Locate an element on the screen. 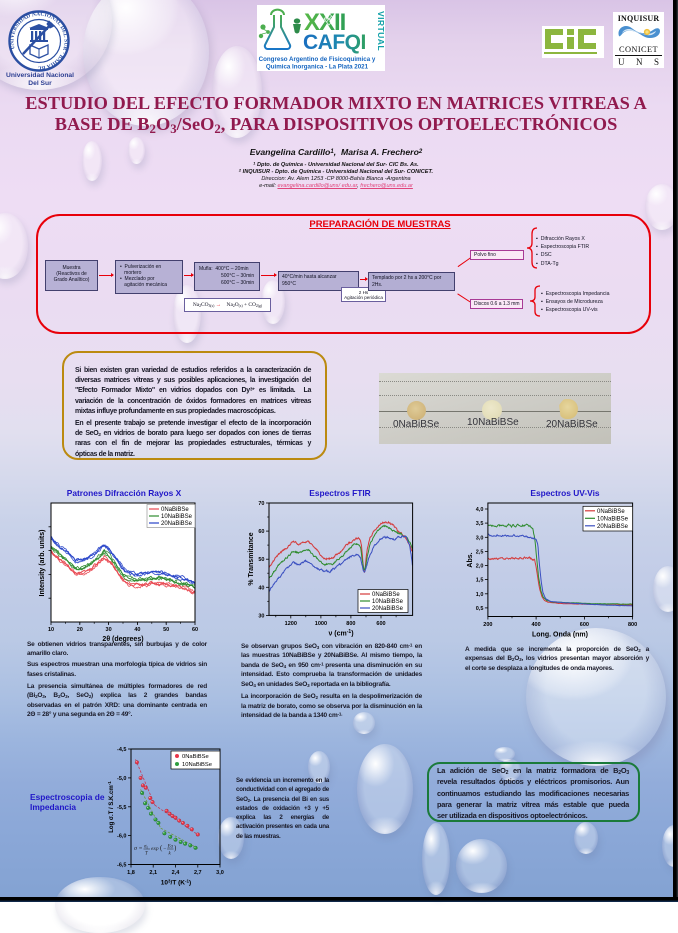 This screenshot has height=933, width=678. svg-text: -6,5 is located at coordinates (121, 866).